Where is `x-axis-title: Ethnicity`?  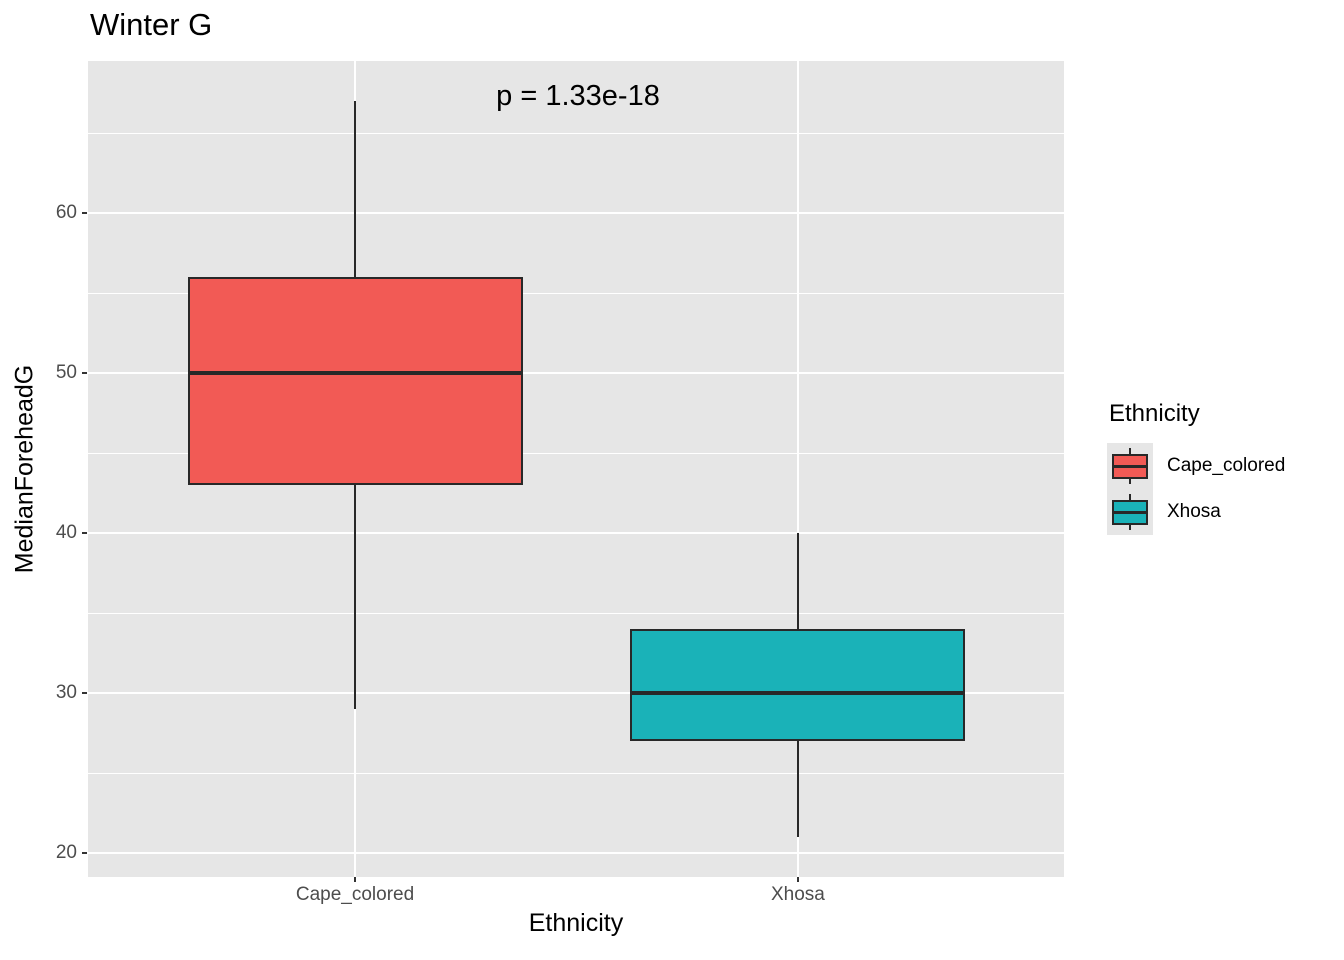 x-axis-title: Ethnicity is located at coordinates (576, 923).